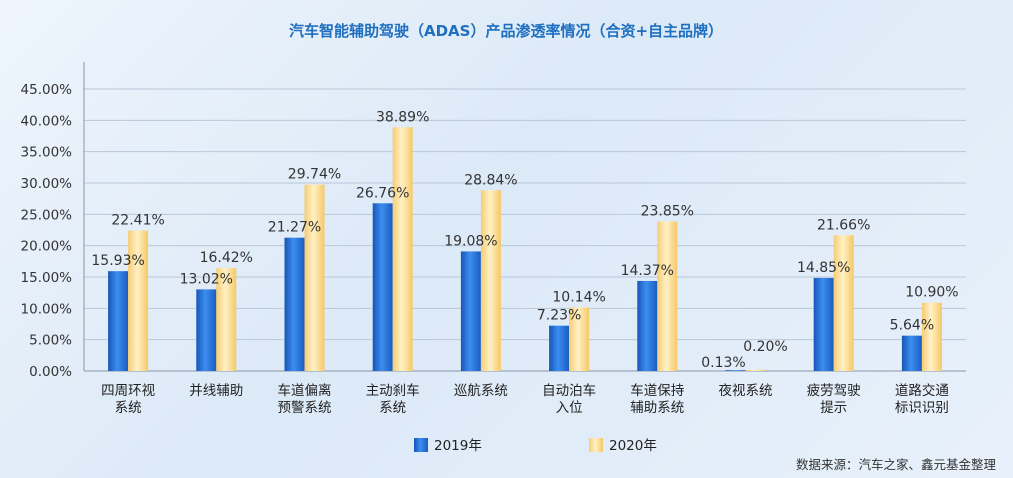 The image size is (1013, 478). What do you see at coordinates (305, 390) in the screenshot?
I see `x-category-label: 车道偏离` at bounding box center [305, 390].